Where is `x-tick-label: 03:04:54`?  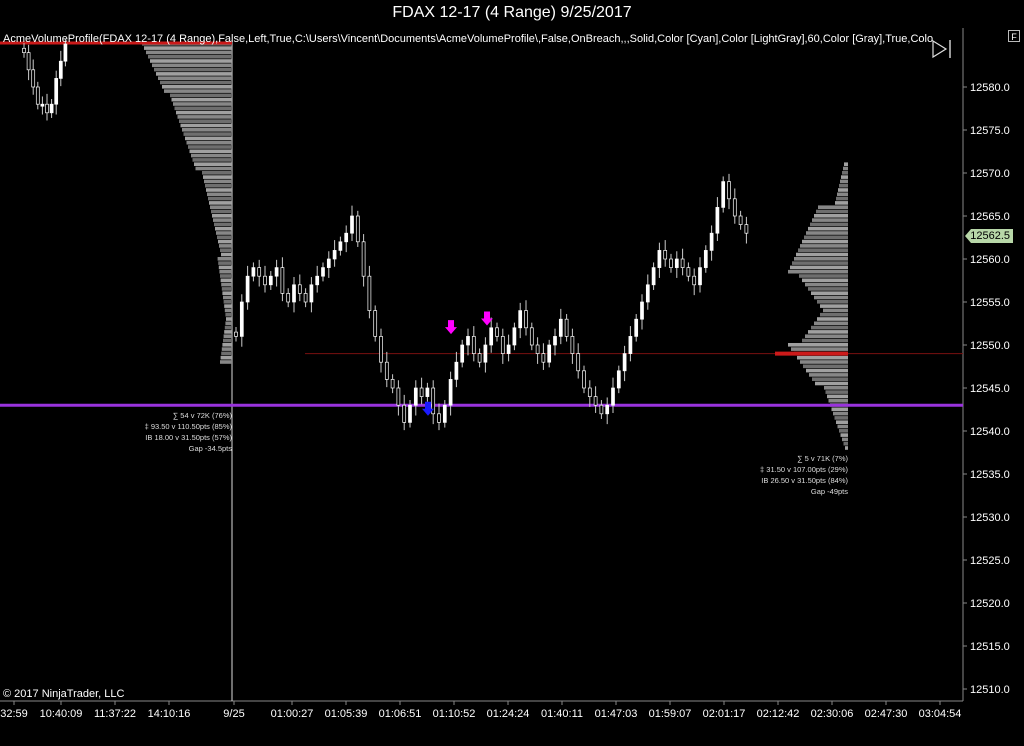
x-tick-label: 03:04:54 is located at coordinates (940, 714).